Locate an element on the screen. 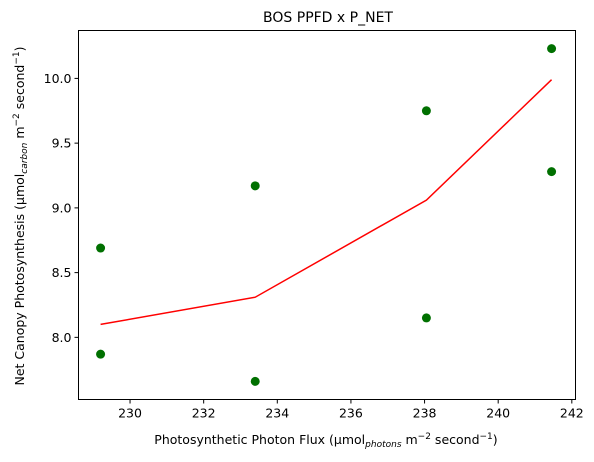 The image size is (594, 462). x-axis: 230 232 234 236 238 240 242 is located at coordinates (351, 410).